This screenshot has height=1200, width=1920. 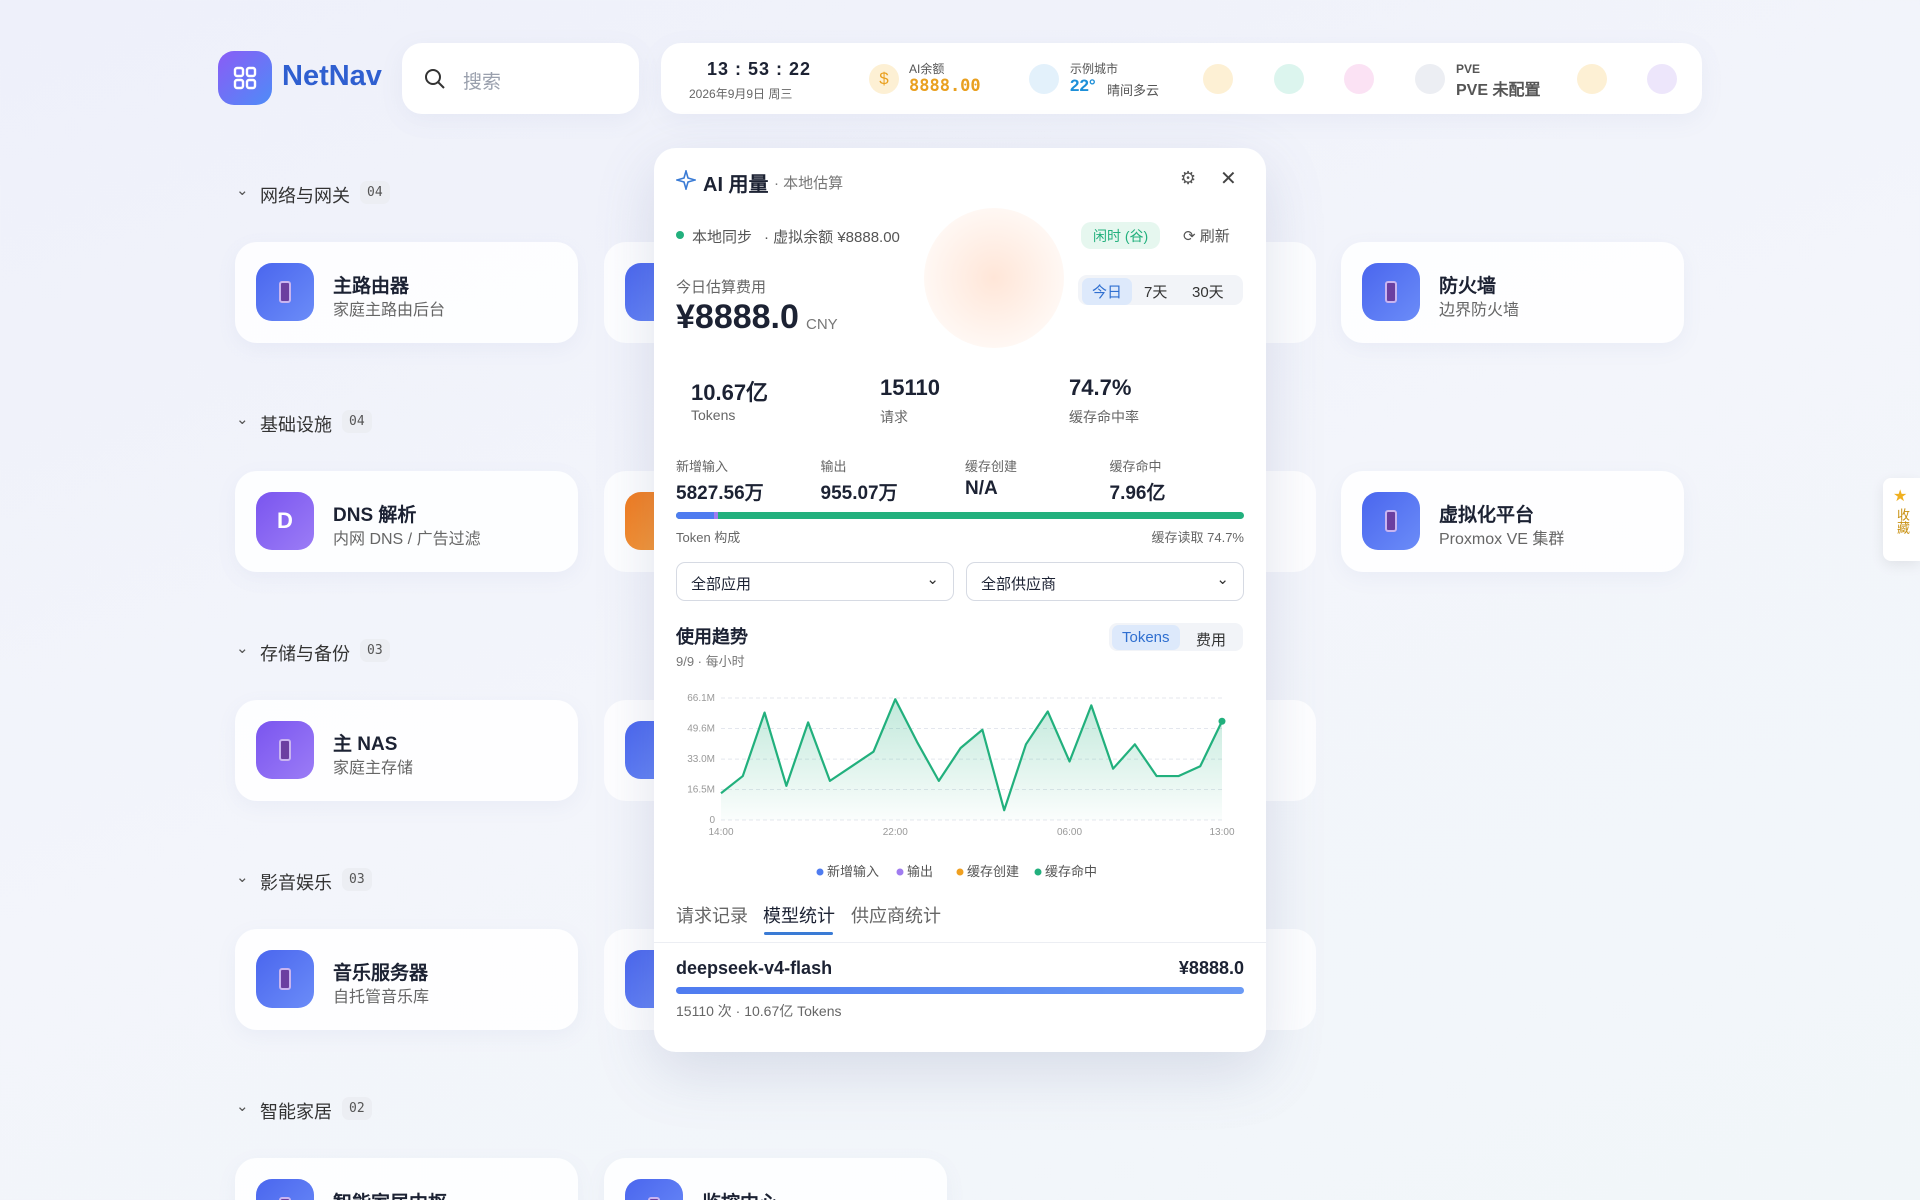 I want to click on status-pill: 闲时 (谷), so click(x=1121, y=235).